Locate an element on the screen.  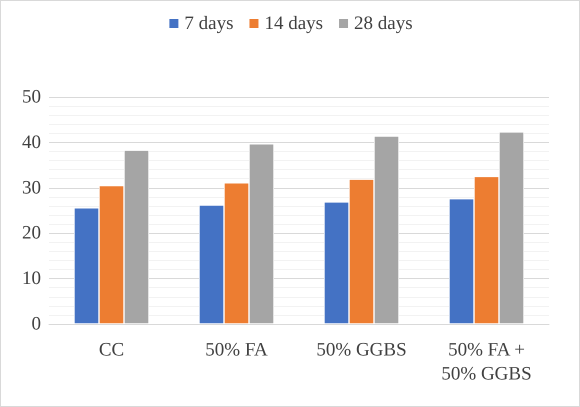
y-tick-label: 0 is located at coordinates (36, 324).